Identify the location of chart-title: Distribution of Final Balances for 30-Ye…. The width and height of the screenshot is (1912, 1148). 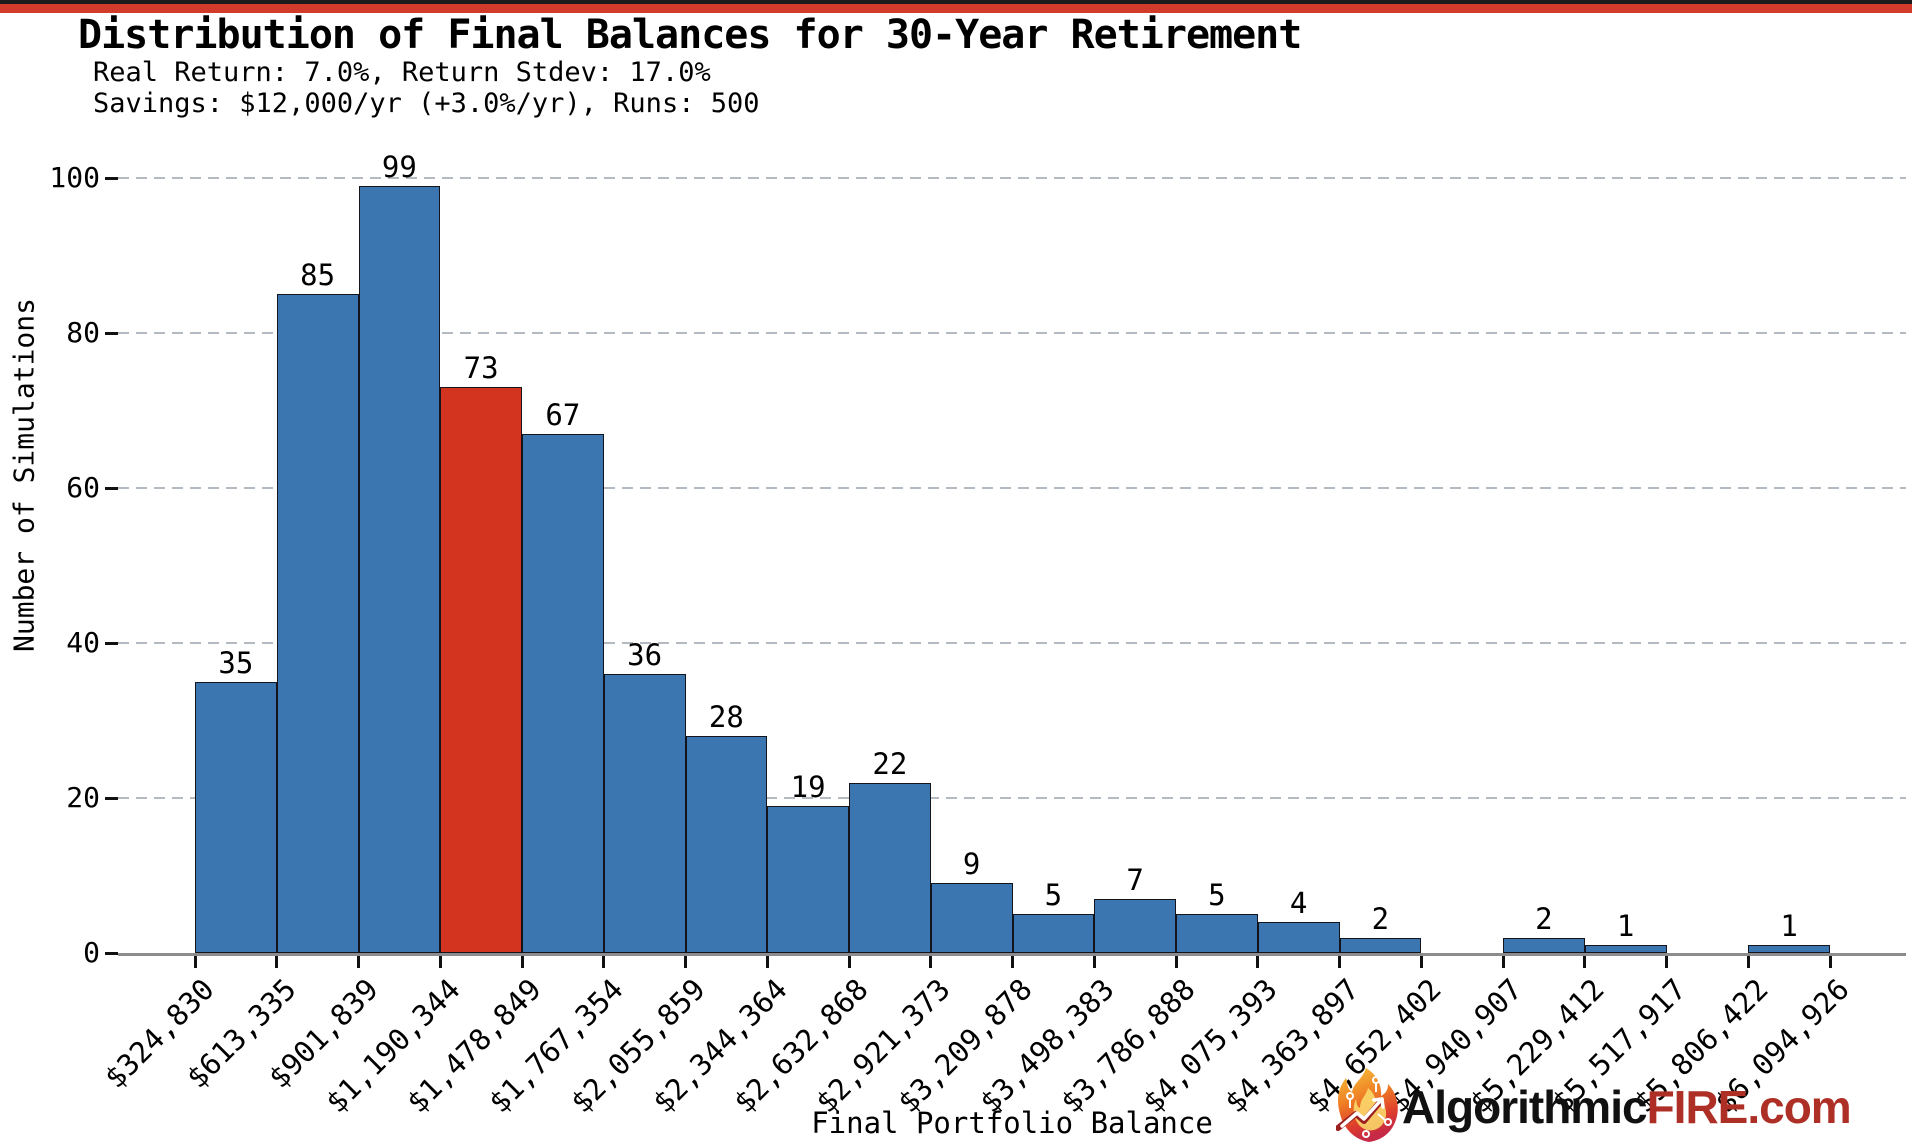
(690, 35).